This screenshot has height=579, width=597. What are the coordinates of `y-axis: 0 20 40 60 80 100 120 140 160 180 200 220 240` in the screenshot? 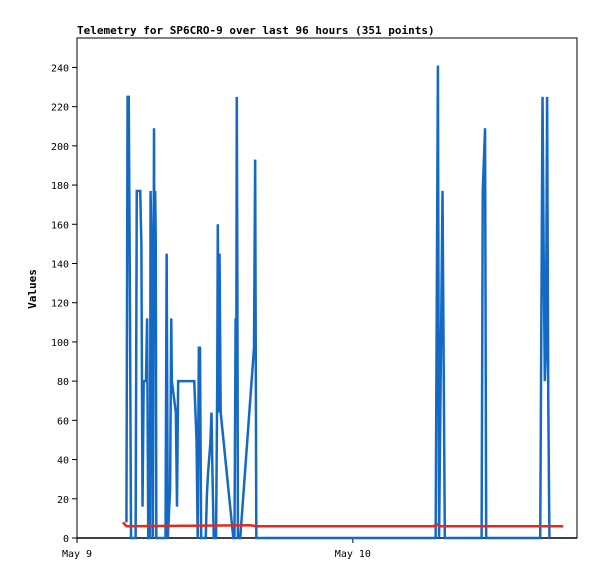 It's located at (64, 304).